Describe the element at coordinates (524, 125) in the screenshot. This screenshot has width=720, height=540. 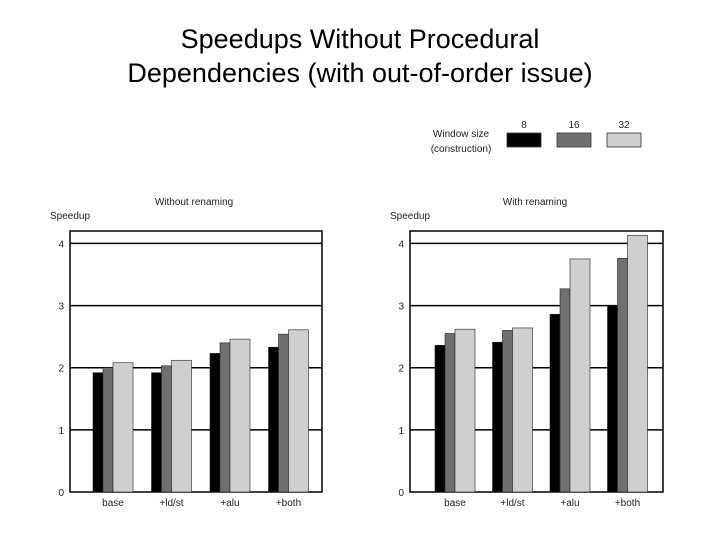
I see `legend-label-8: 8` at that location.